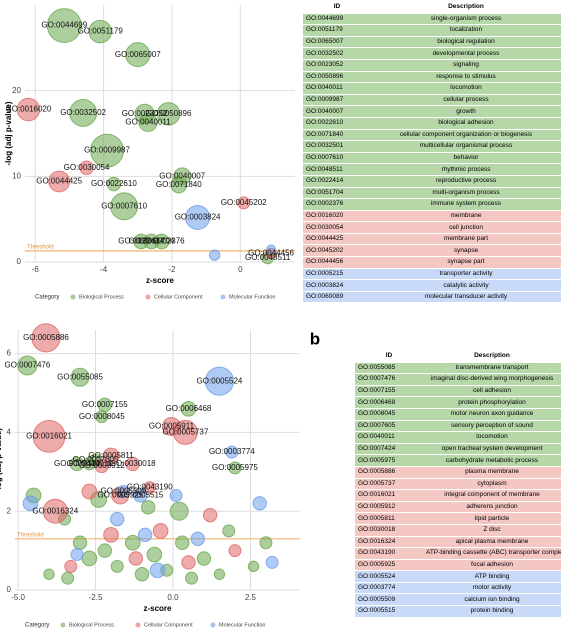 This screenshot has width=567, height=633. I want to click on id-cell: GO:0030018, so click(389, 530).